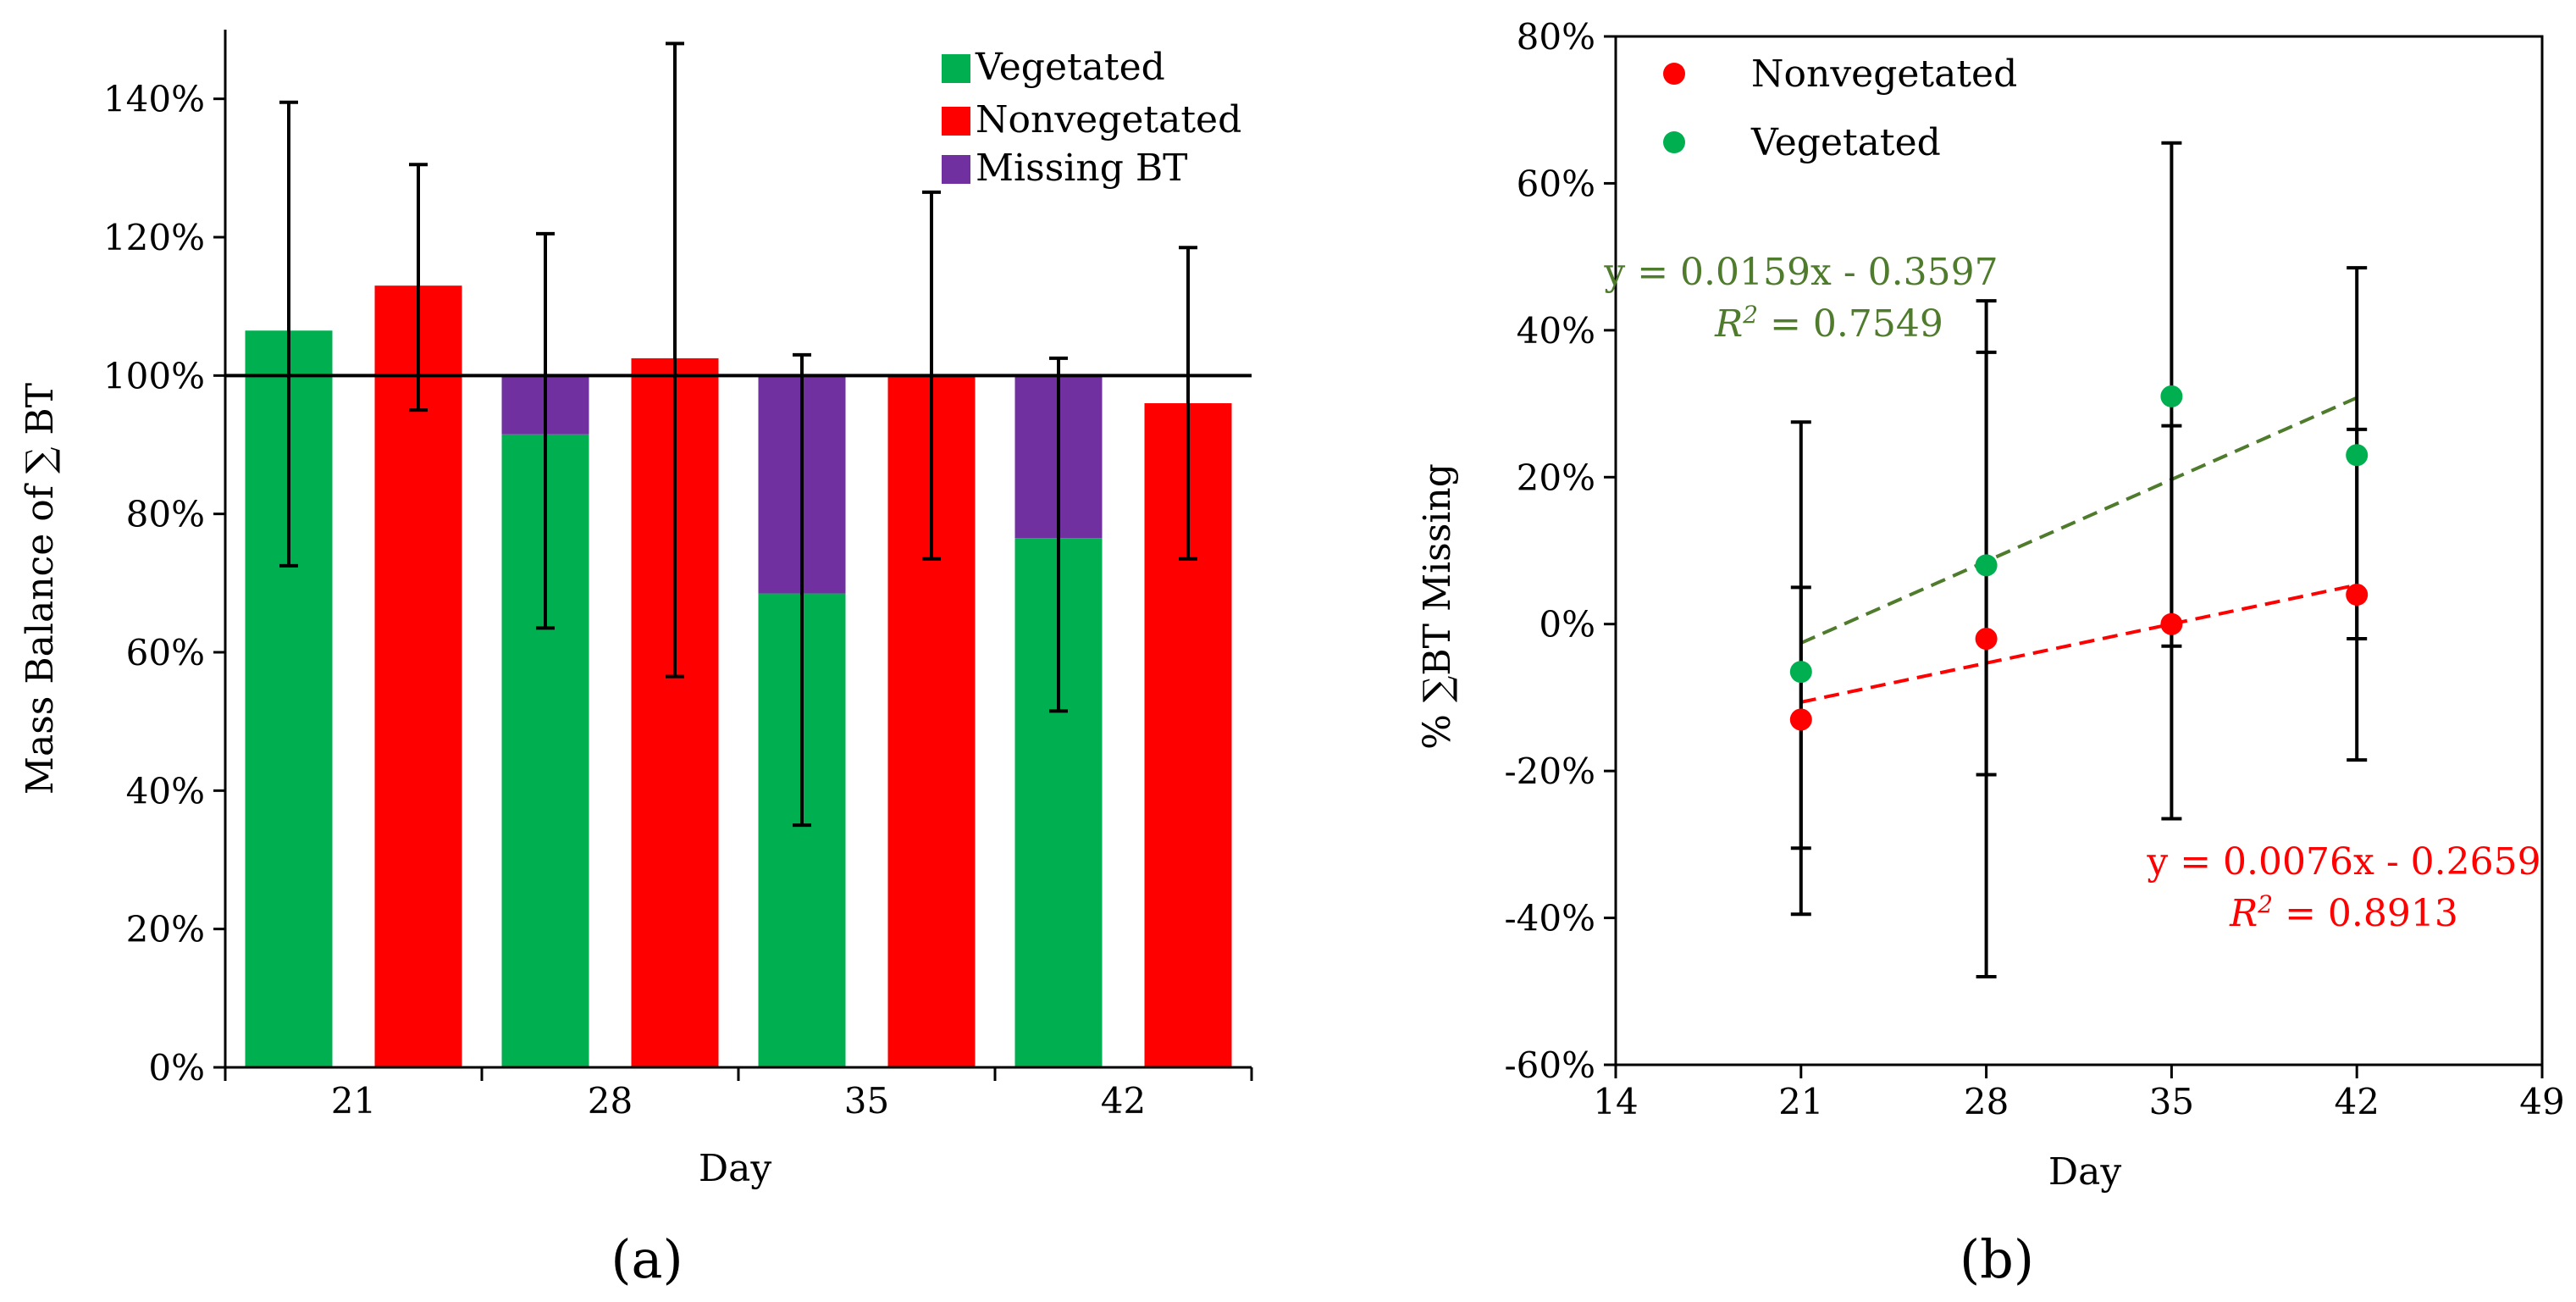 The width and height of the screenshot is (2576, 1302). I want to click on y-tick-label-b: -60%, so click(1549, 1065).